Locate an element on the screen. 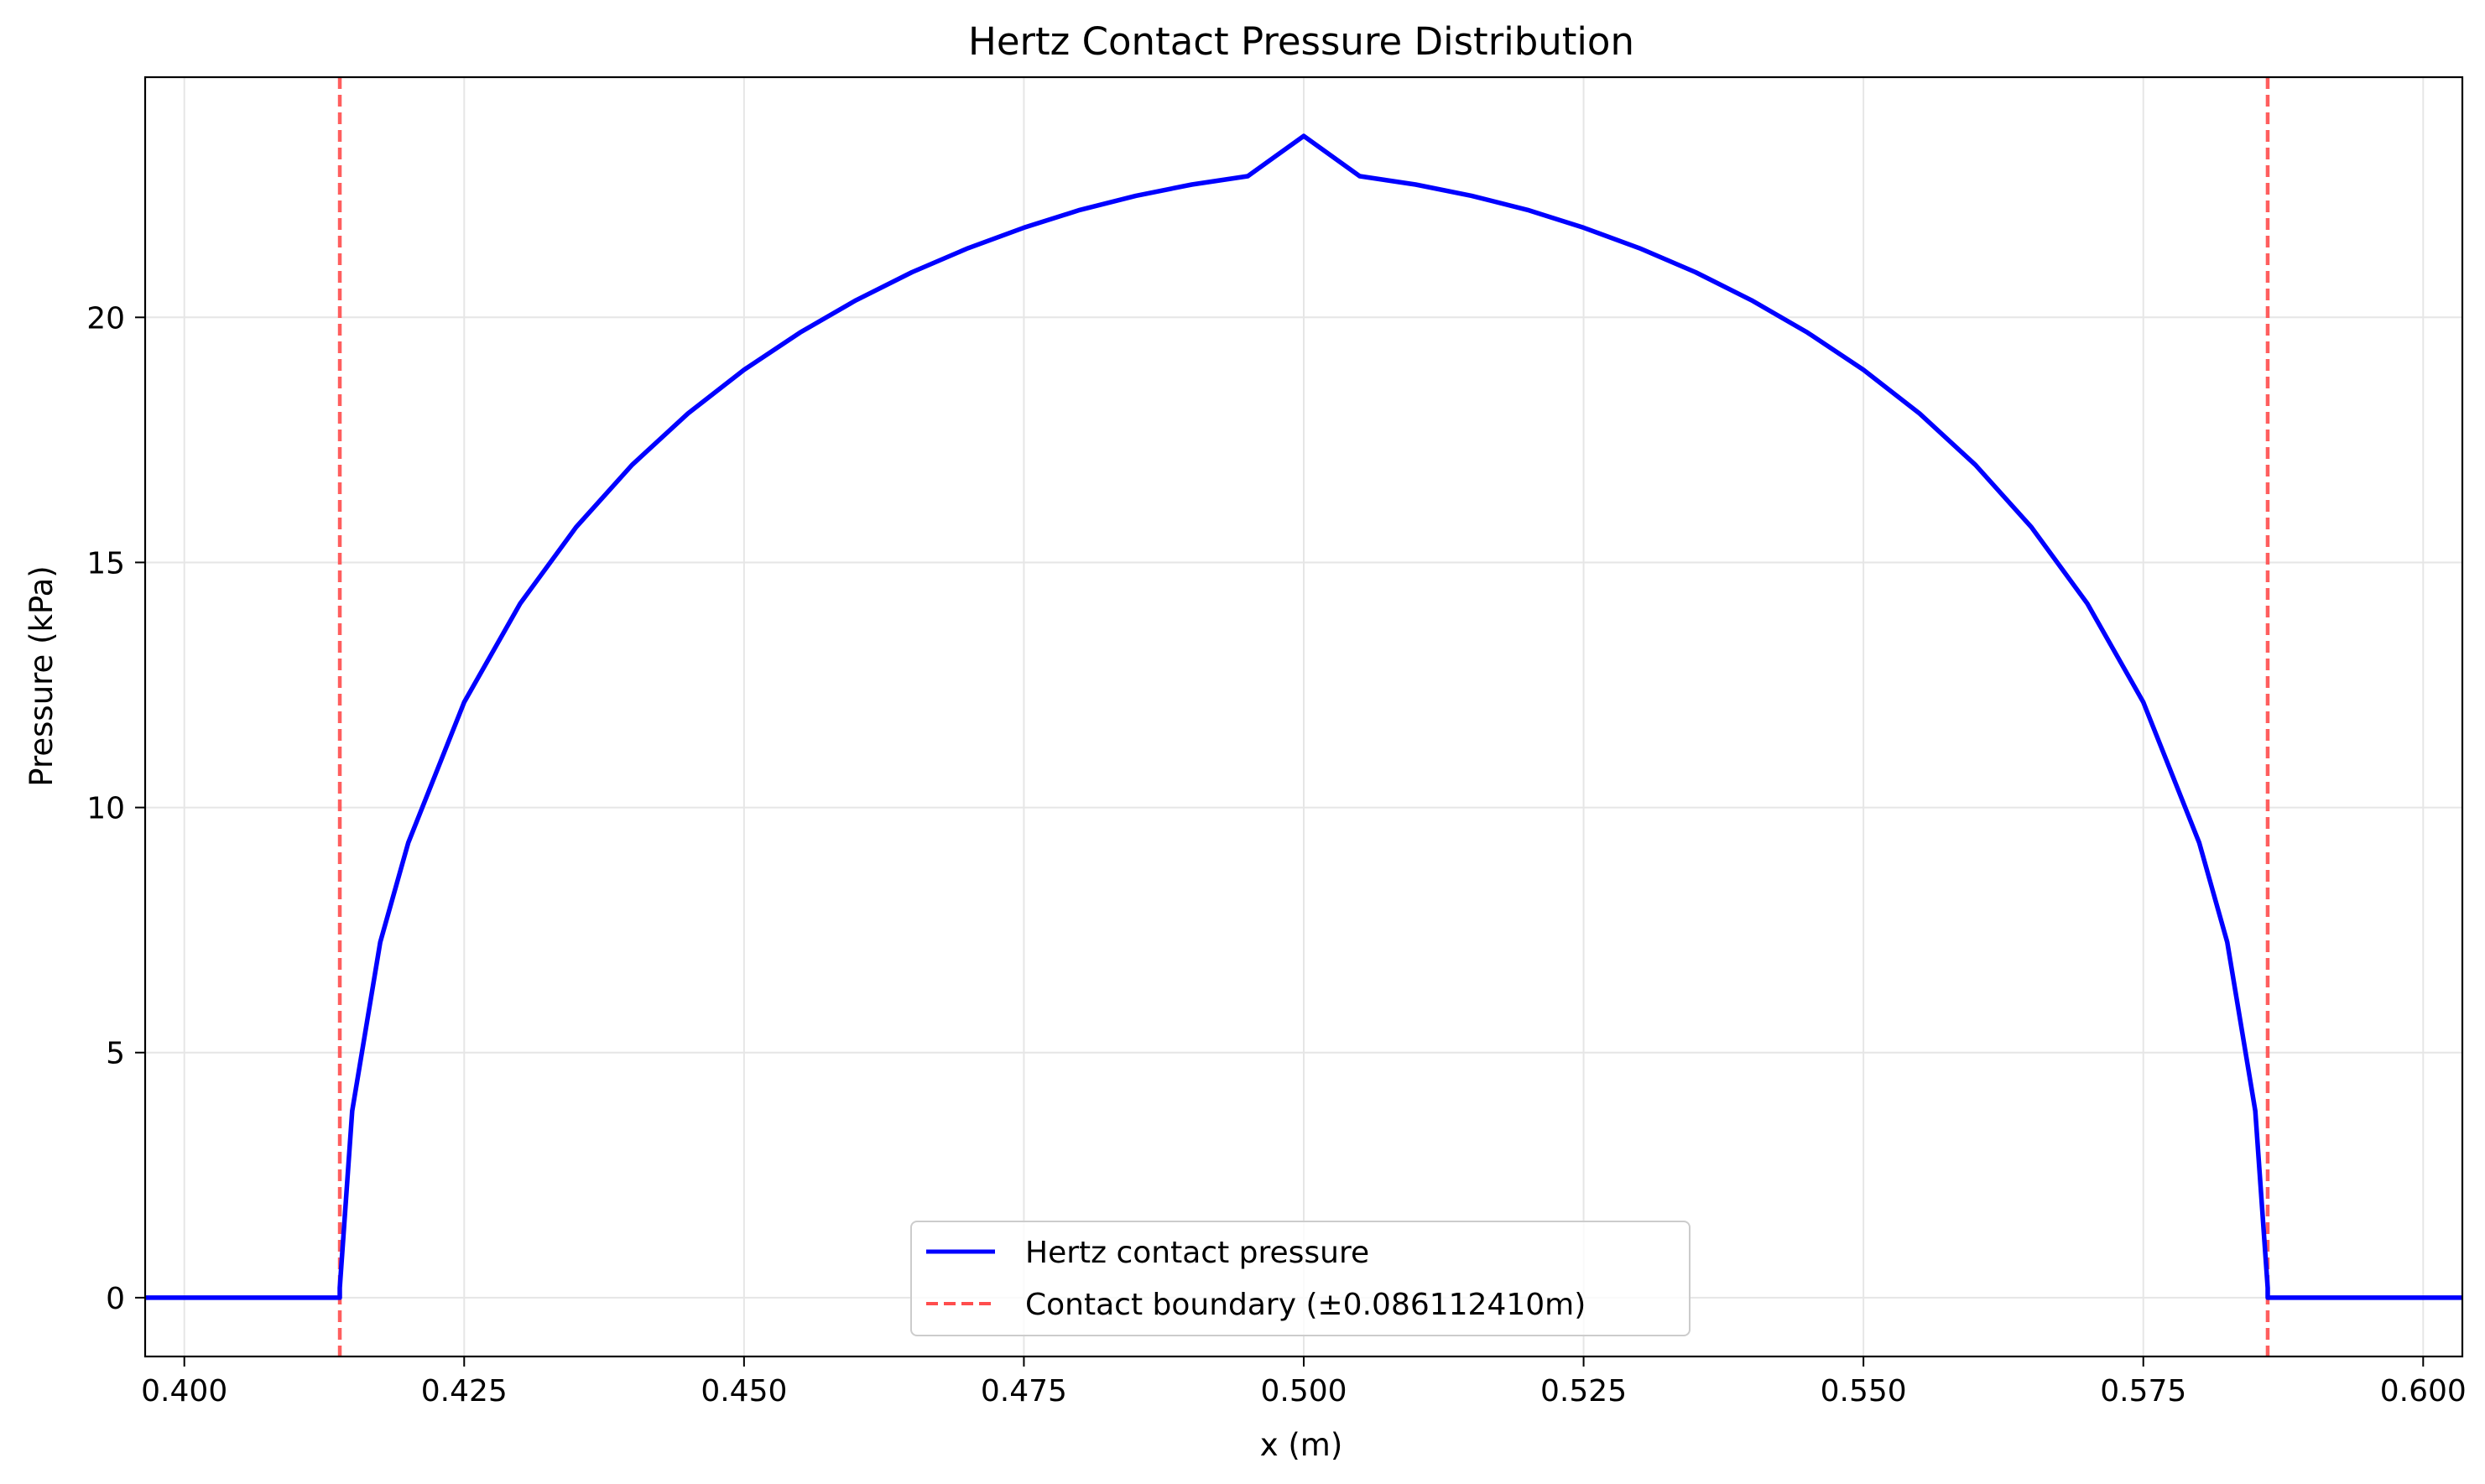 This screenshot has width=2485, height=1484. y-axis-ticks: 0 5 10 15 20 is located at coordinates (115, 808).